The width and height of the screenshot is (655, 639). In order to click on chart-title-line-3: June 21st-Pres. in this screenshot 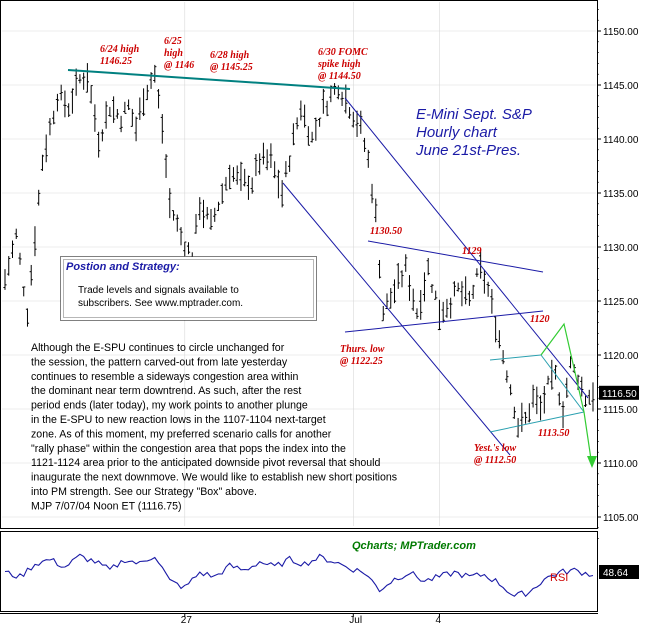, I will do `click(468, 150)`.